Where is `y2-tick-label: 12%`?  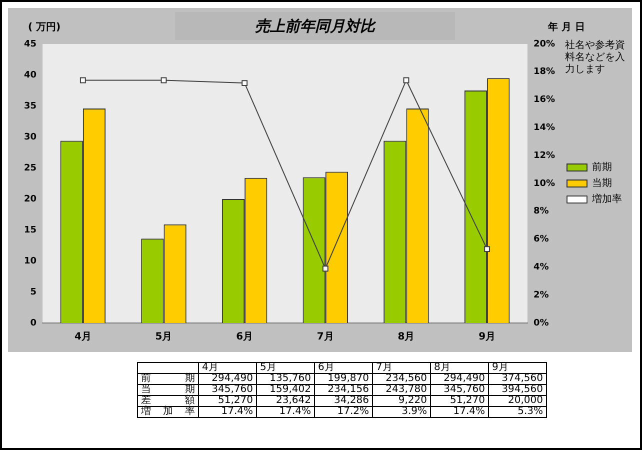
y2-tick-label: 12% is located at coordinates (544, 155).